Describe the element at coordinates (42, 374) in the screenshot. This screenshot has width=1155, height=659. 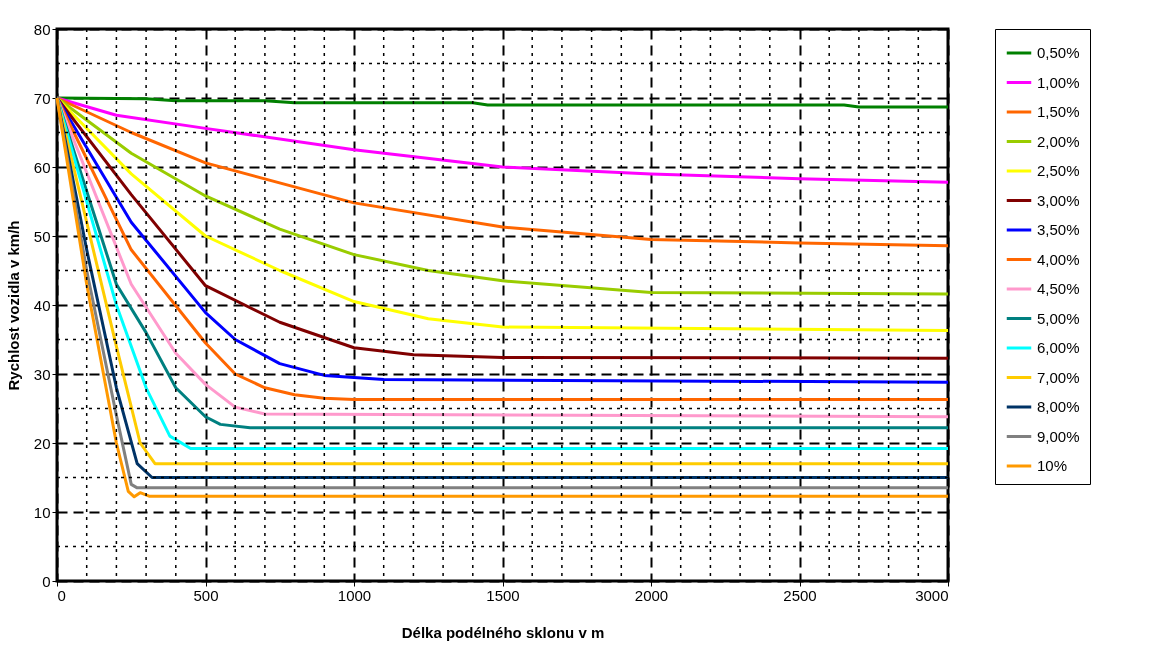
I see `y-tick-label: 30` at that location.